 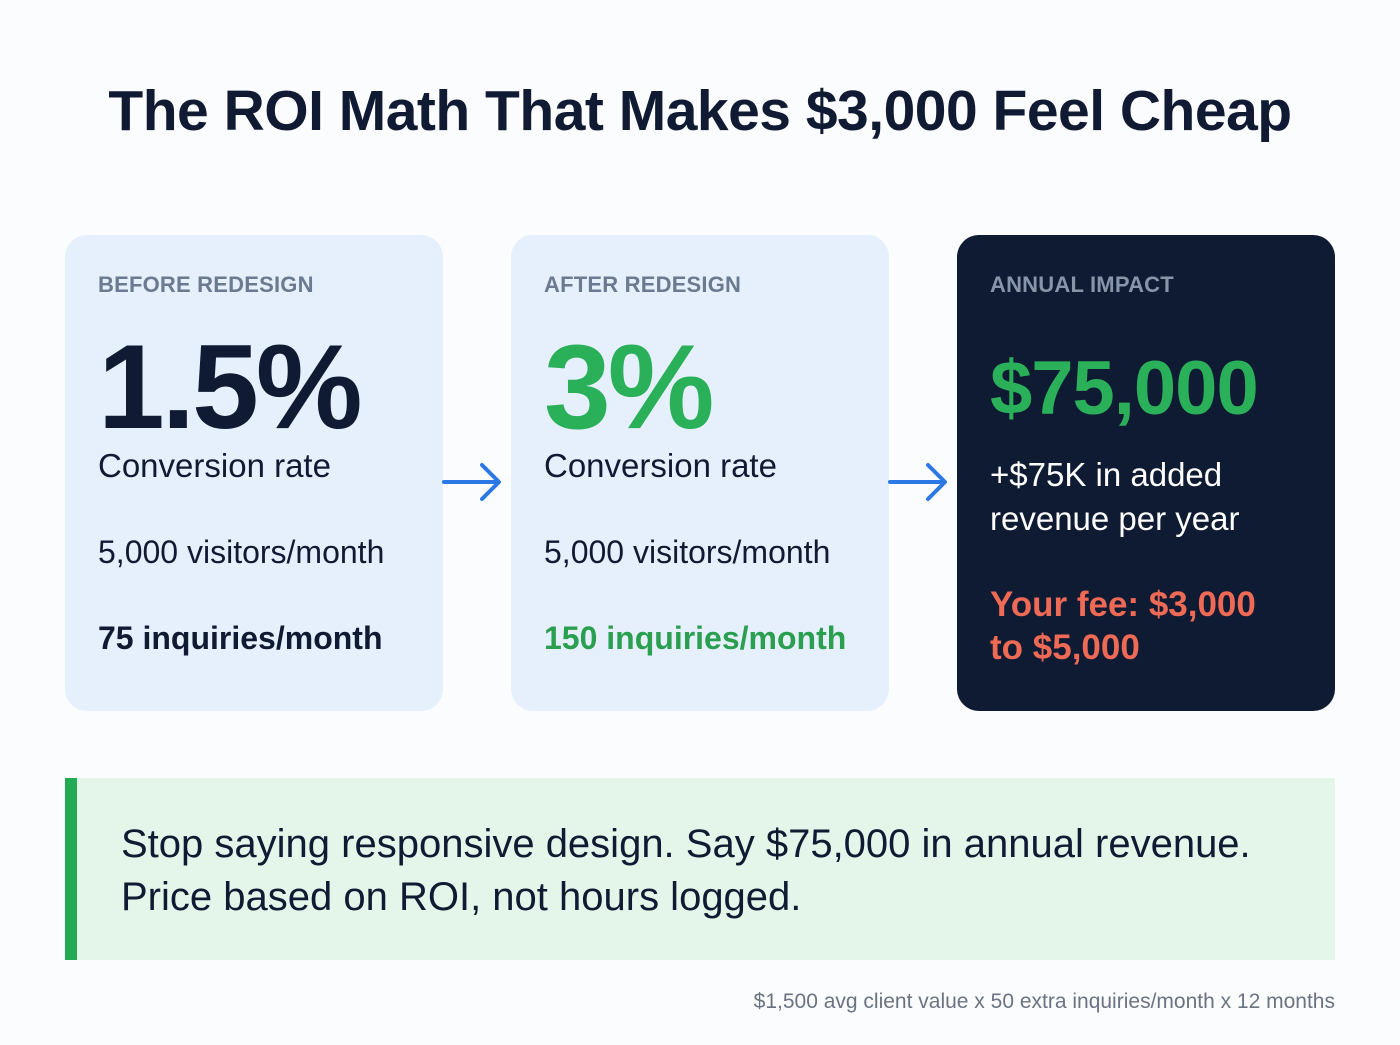 I want to click on card-label: ANNUAL IMPACT, so click(x=1082, y=284).